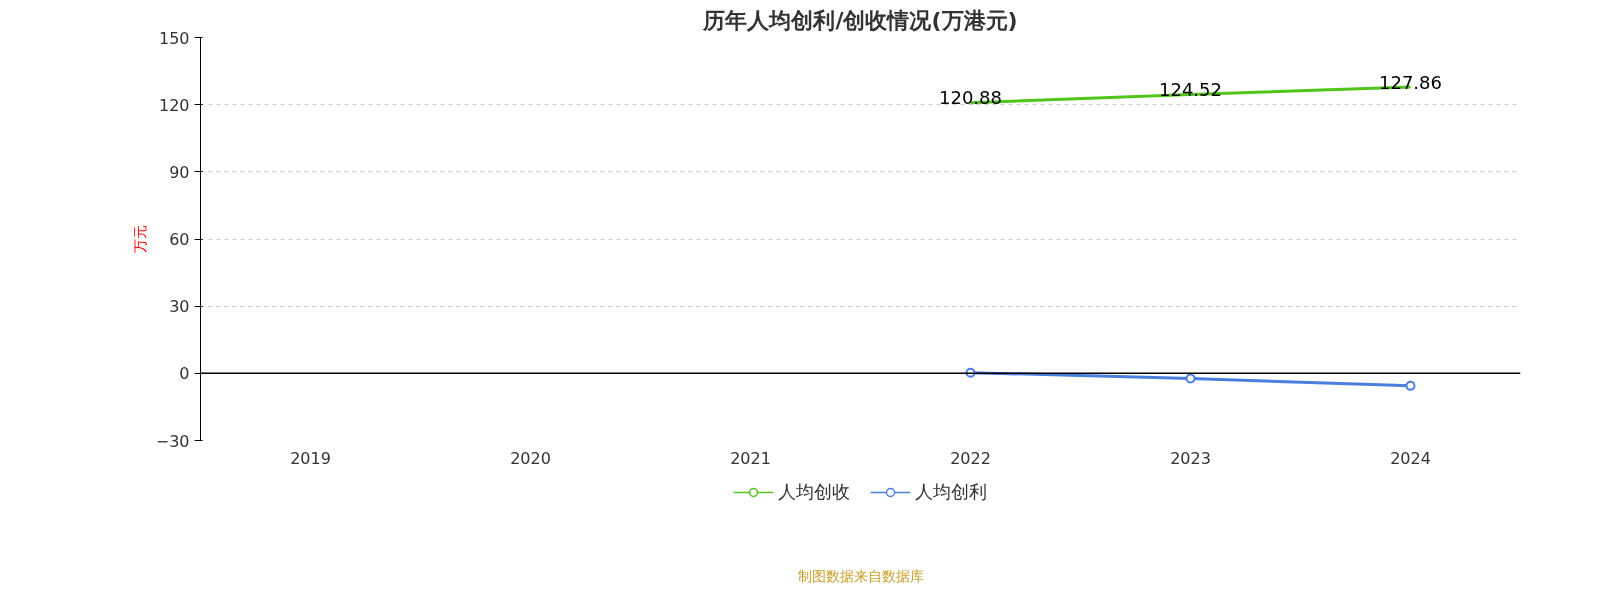 The width and height of the screenshot is (1600, 600). Describe the element at coordinates (310, 458) in the screenshot. I see `x-tick-label: 2019` at that location.